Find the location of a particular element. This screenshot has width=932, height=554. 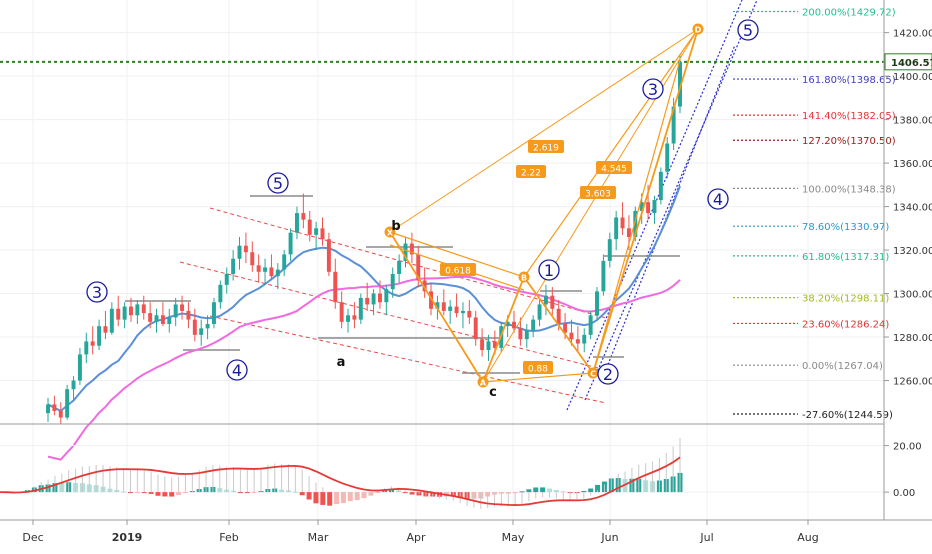

wave-label: 3 is located at coordinates (97, 292).